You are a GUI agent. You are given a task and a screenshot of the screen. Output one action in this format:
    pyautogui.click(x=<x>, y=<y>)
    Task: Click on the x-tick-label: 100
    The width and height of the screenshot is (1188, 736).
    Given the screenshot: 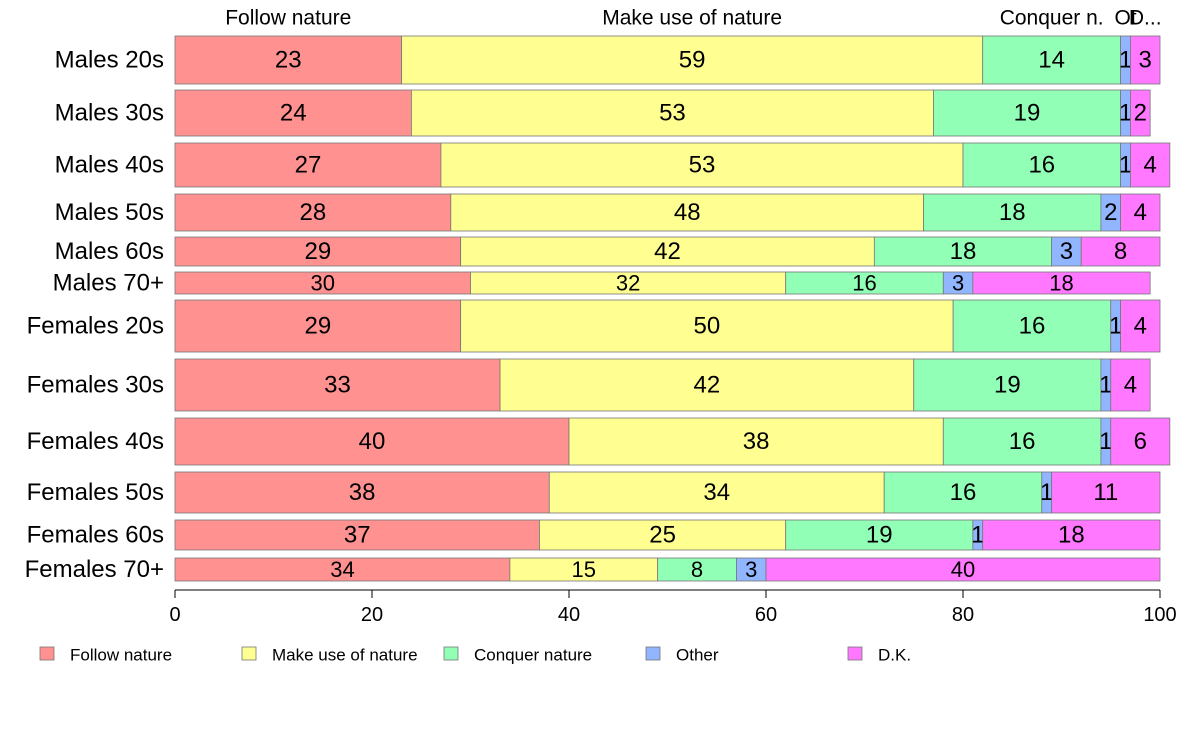 What is the action you would take?
    pyautogui.click(x=1159, y=615)
    